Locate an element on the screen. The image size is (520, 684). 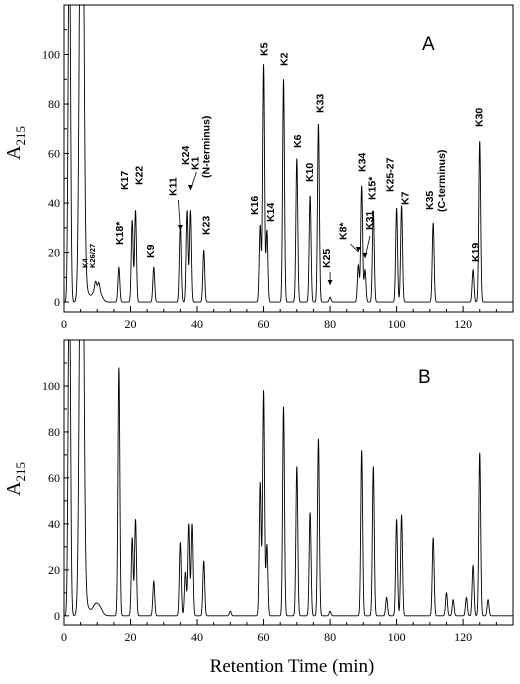
y-axis-title-a: A215 is located at coordinates (15, 143).